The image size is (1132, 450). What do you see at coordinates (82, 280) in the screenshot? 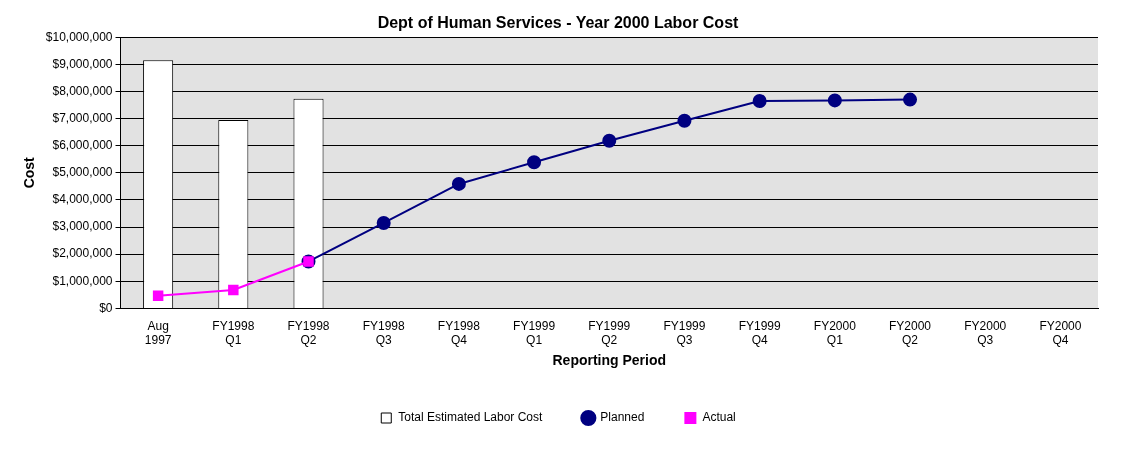
I see `y-tick-label: $1,000,000` at bounding box center [82, 280].